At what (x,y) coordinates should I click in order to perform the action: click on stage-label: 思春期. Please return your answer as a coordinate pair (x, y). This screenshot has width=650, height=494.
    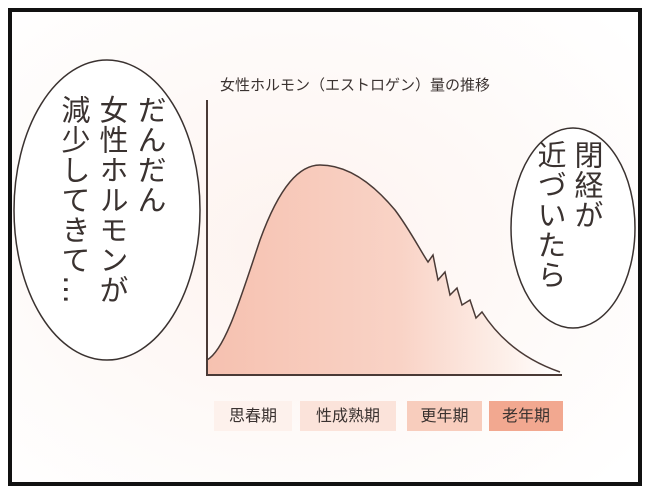
    Looking at the image, I should click on (252, 415).